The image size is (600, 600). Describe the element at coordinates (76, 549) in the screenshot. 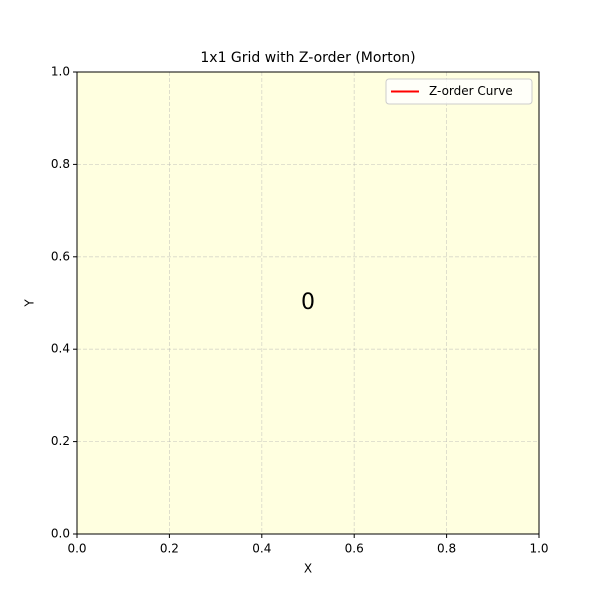

I see `x-tick-label: 0.0` at that location.